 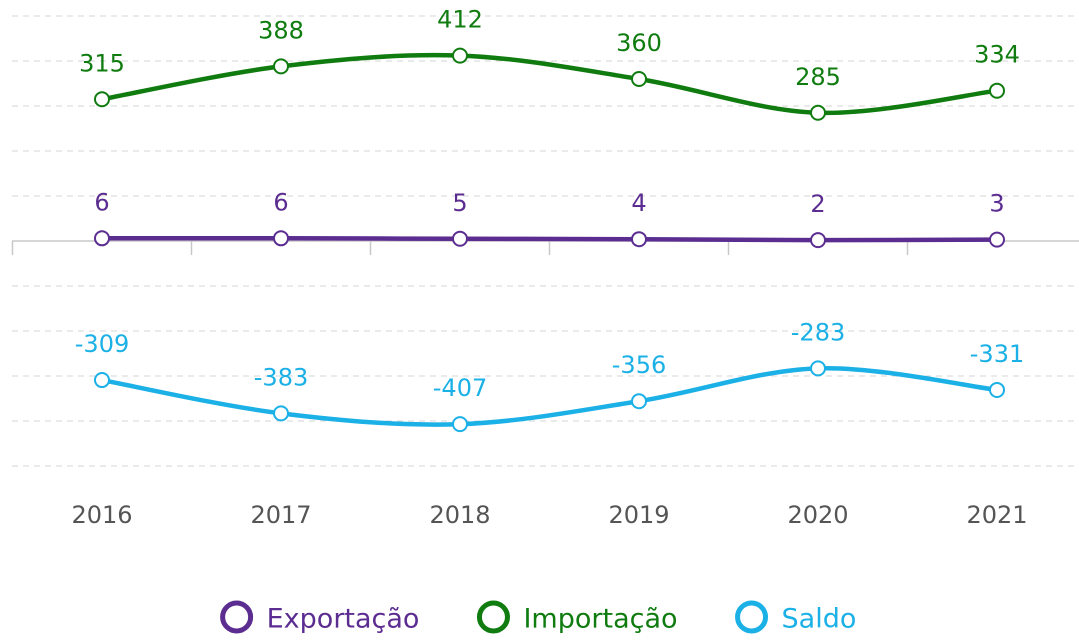 I want to click on data-label: 360, so click(x=639, y=43).